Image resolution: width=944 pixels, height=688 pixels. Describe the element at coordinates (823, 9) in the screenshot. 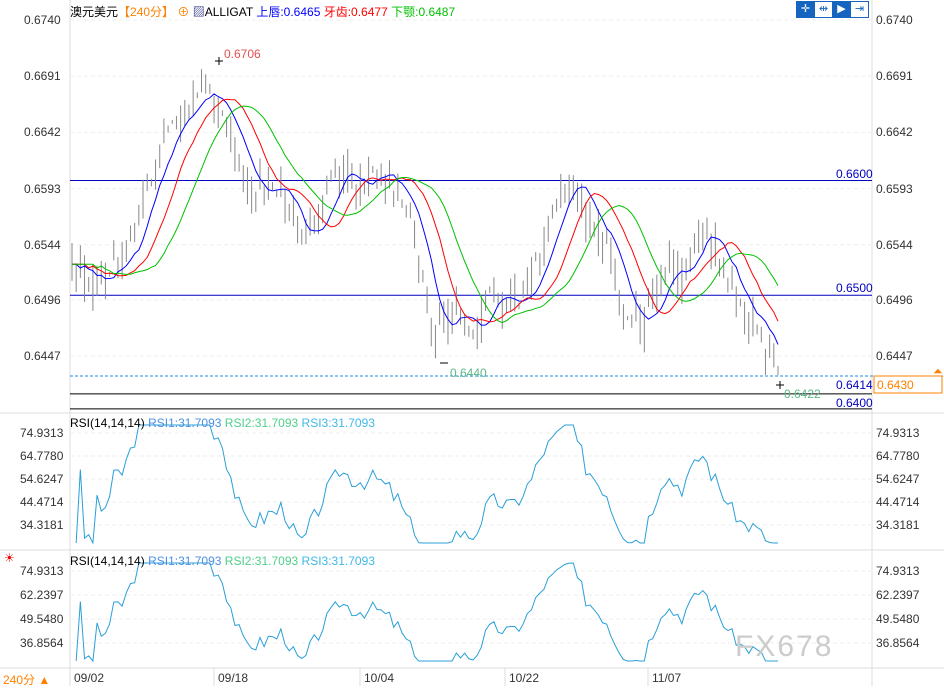

I see `zoom-range-icon: ⇹` at that location.